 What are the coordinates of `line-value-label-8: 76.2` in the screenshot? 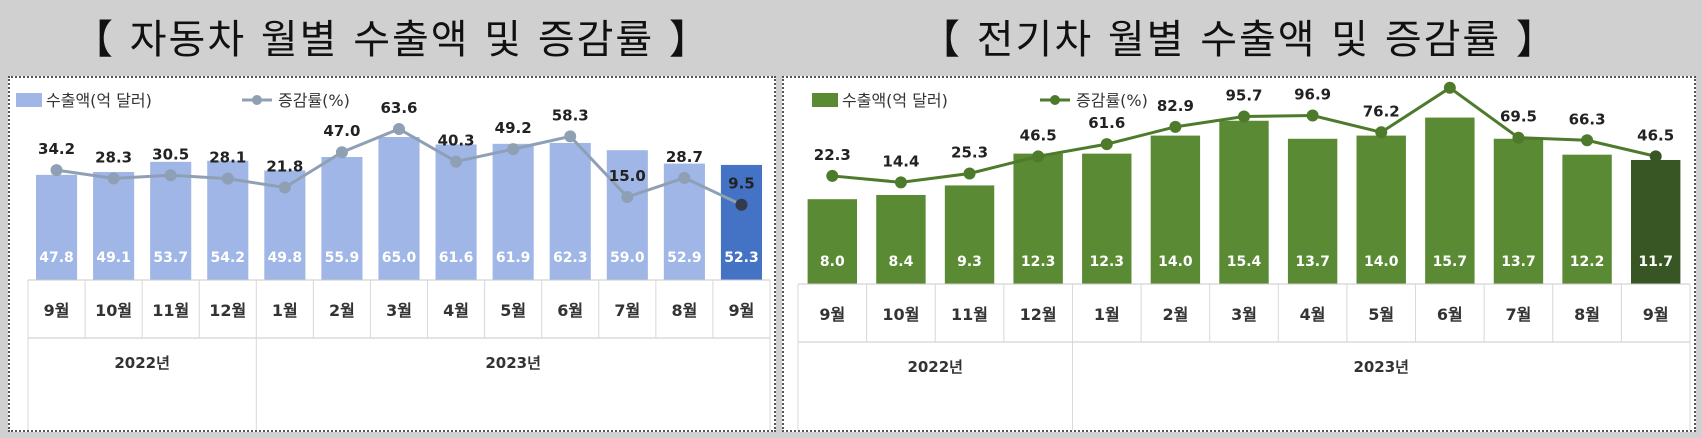 It's located at (1381, 111).